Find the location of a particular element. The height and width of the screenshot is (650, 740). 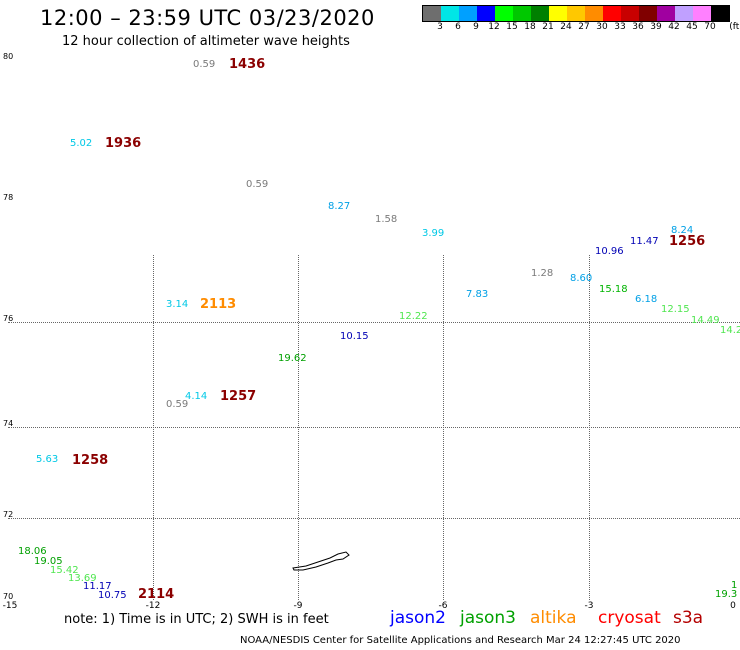

pass-time: 1436 is located at coordinates (247, 64).